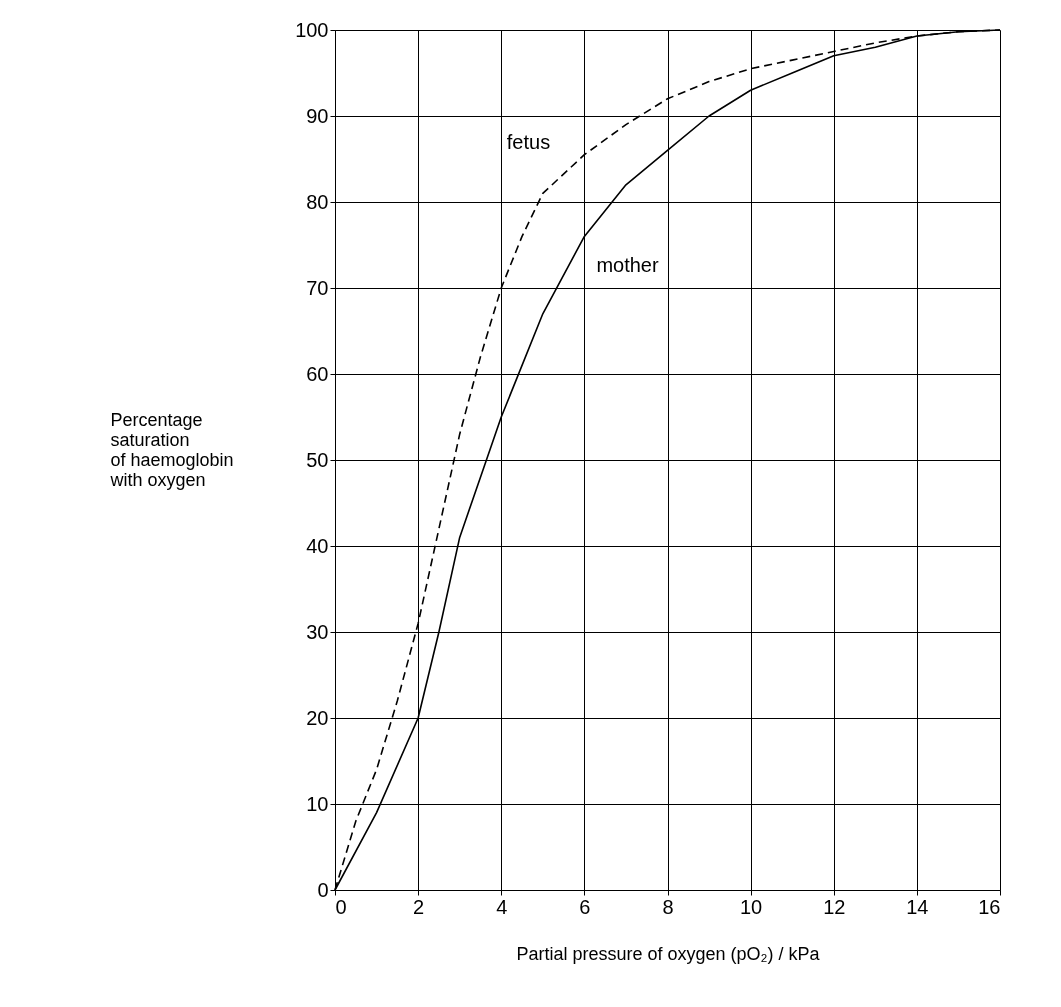  I want to click on x-tick-label: 2, so click(419, 906).